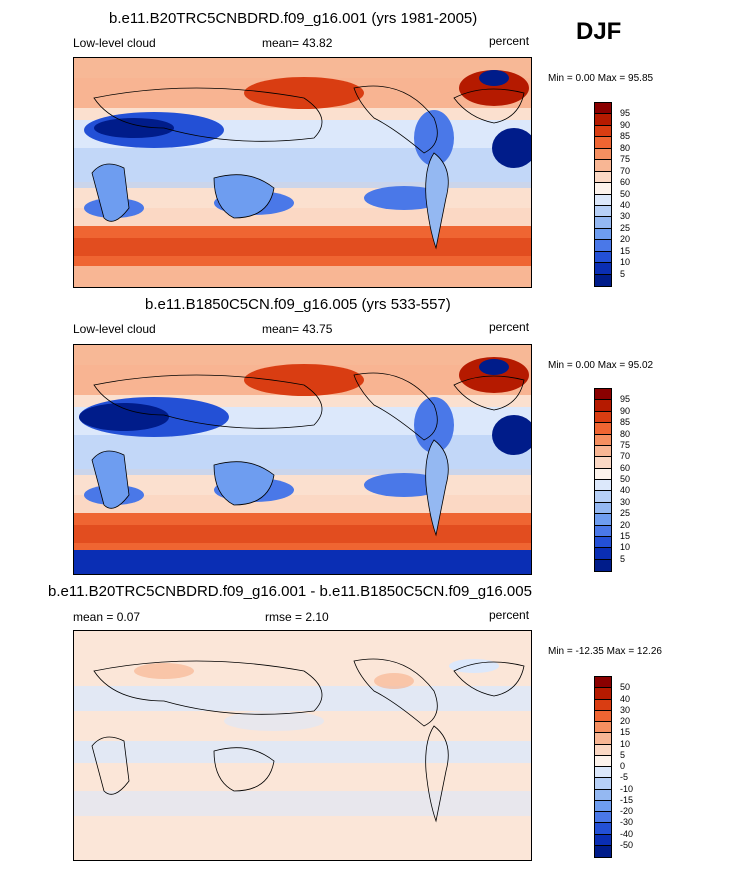  Describe the element at coordinates (624, 777) in the screenshot. I see `colorbar-tick-label: -5` at that location.